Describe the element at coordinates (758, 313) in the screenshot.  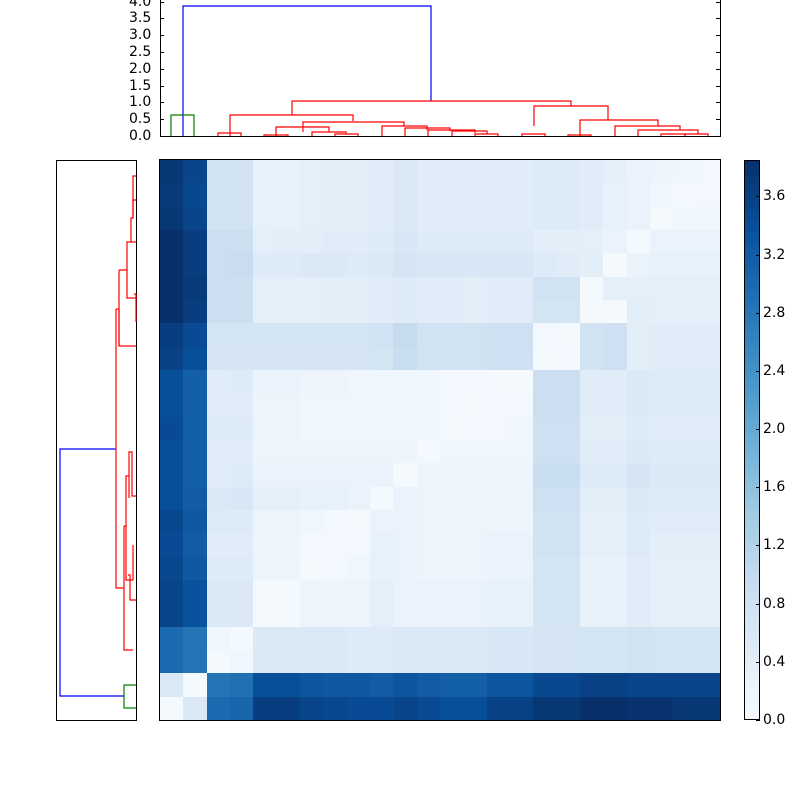
I see `colorbar-tick` at that location.